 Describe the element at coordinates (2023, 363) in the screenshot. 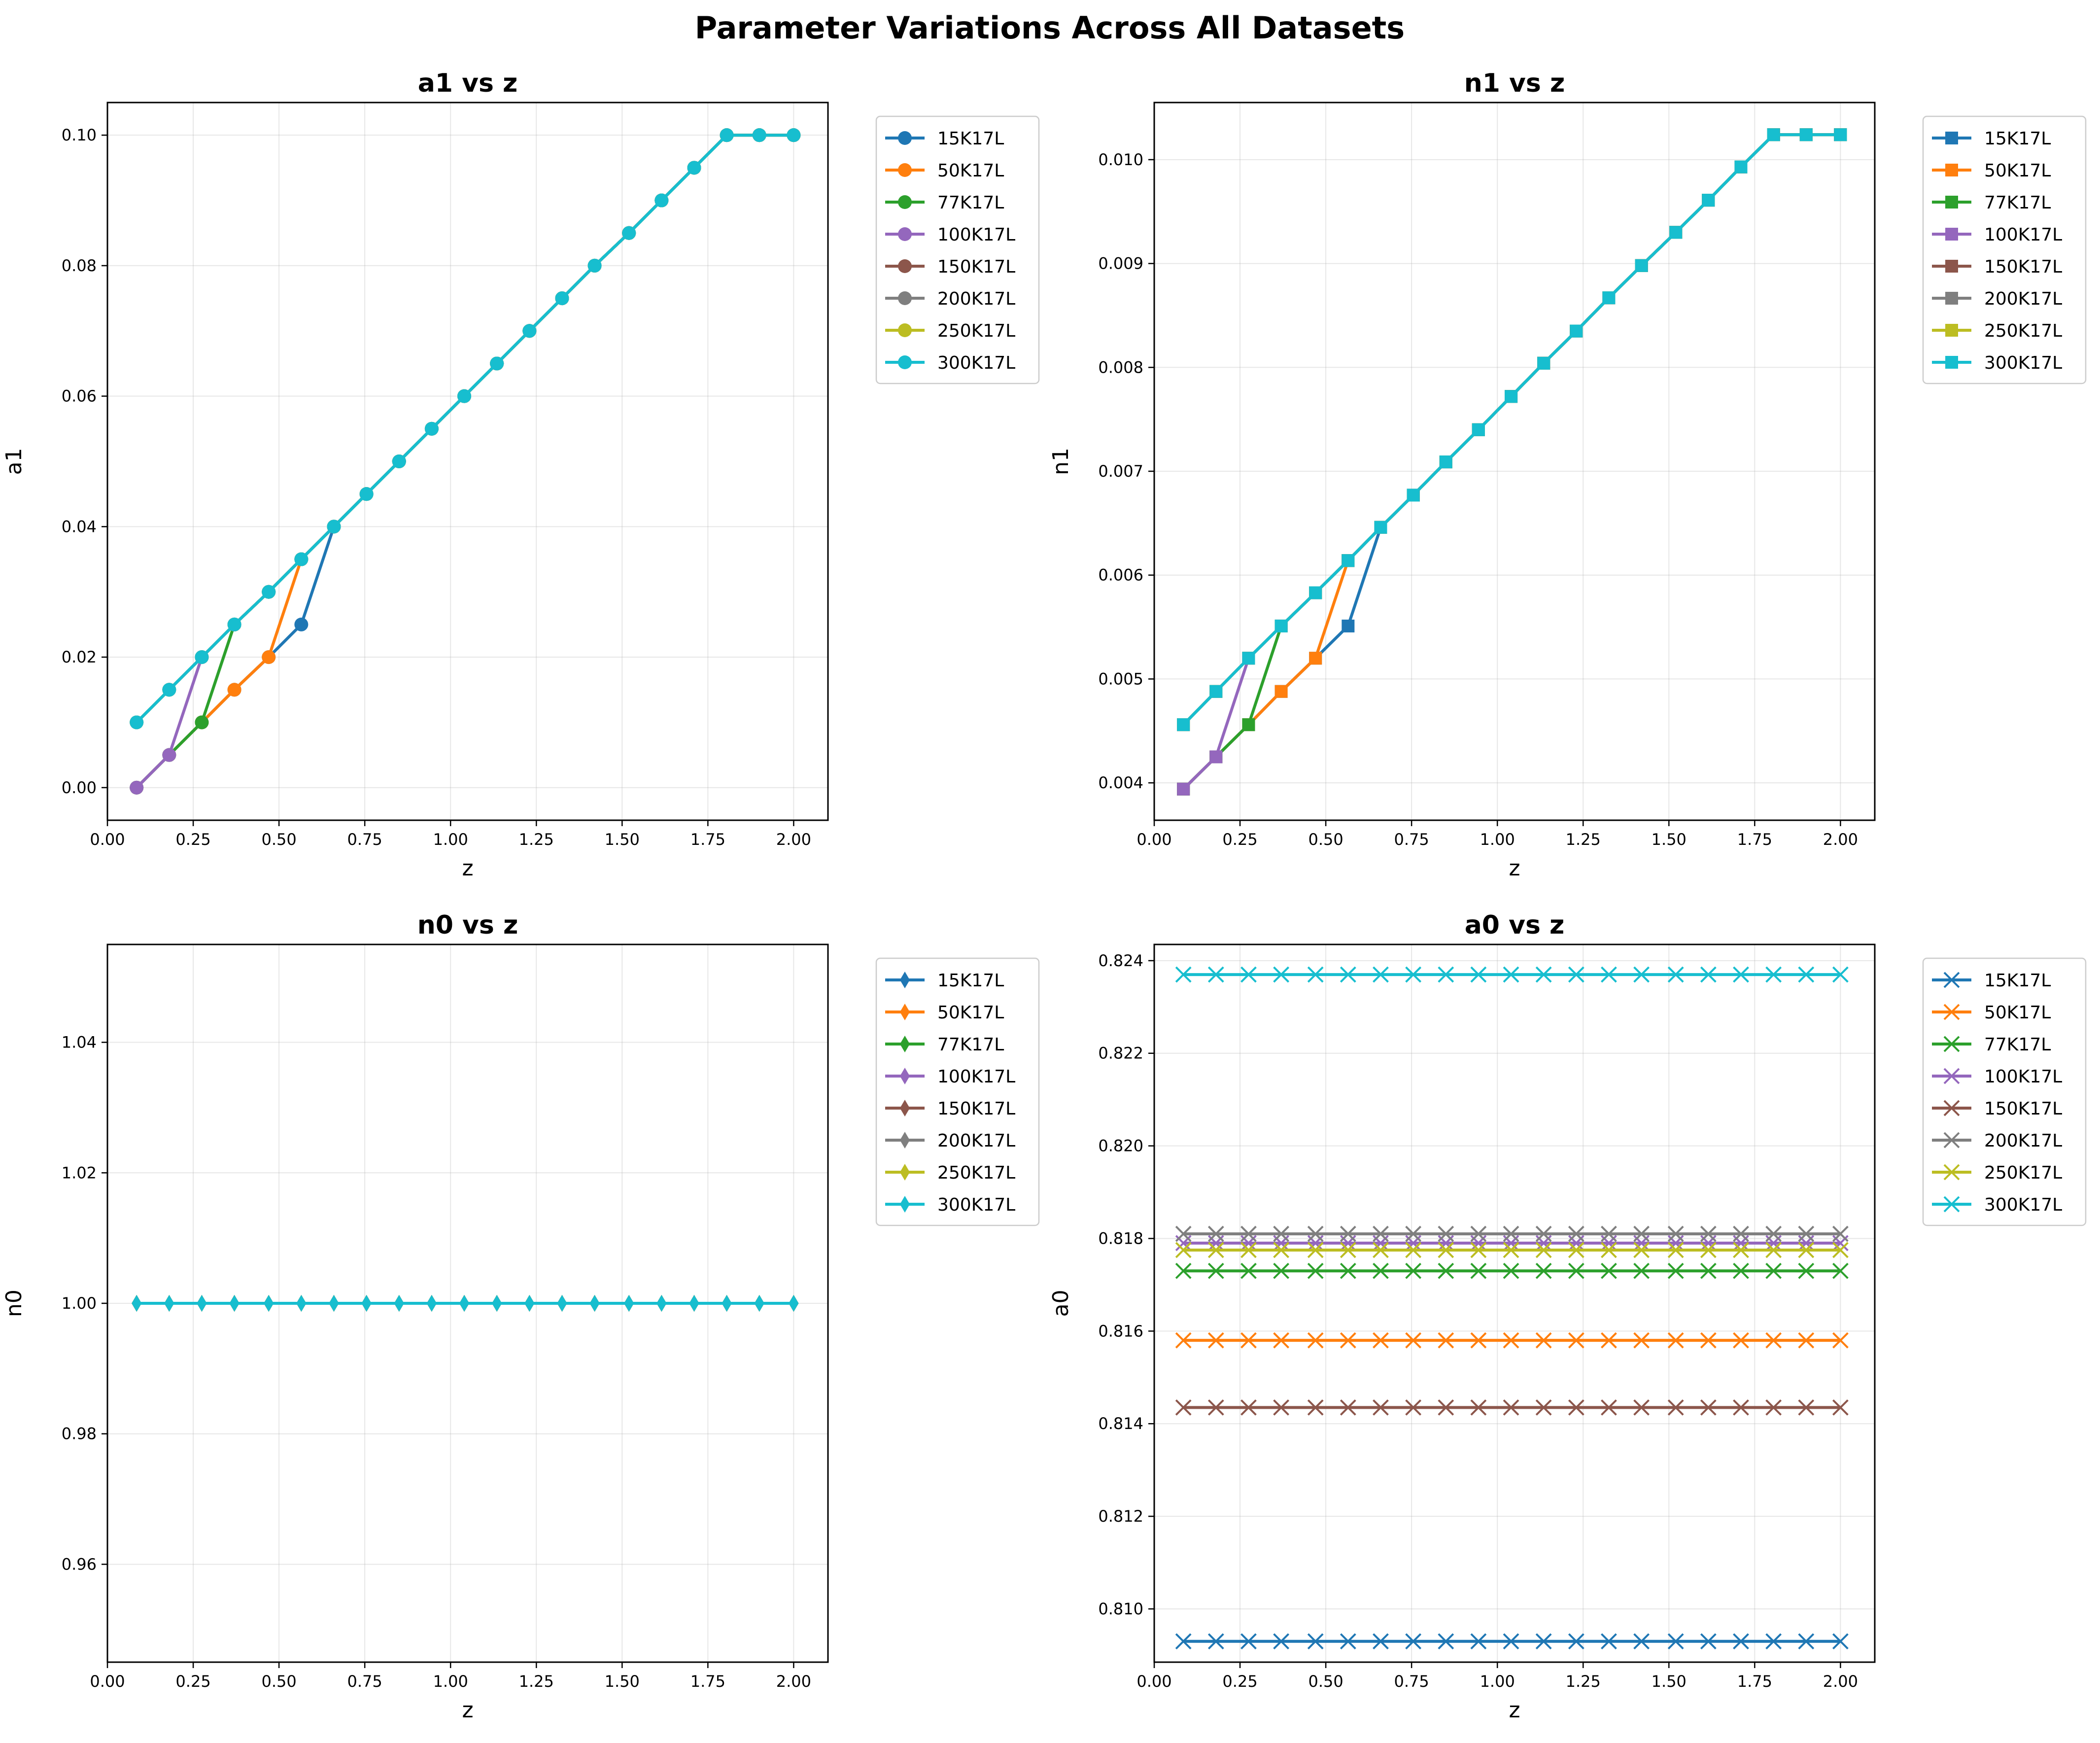

I see `legend-label: 300K17L` at that location.